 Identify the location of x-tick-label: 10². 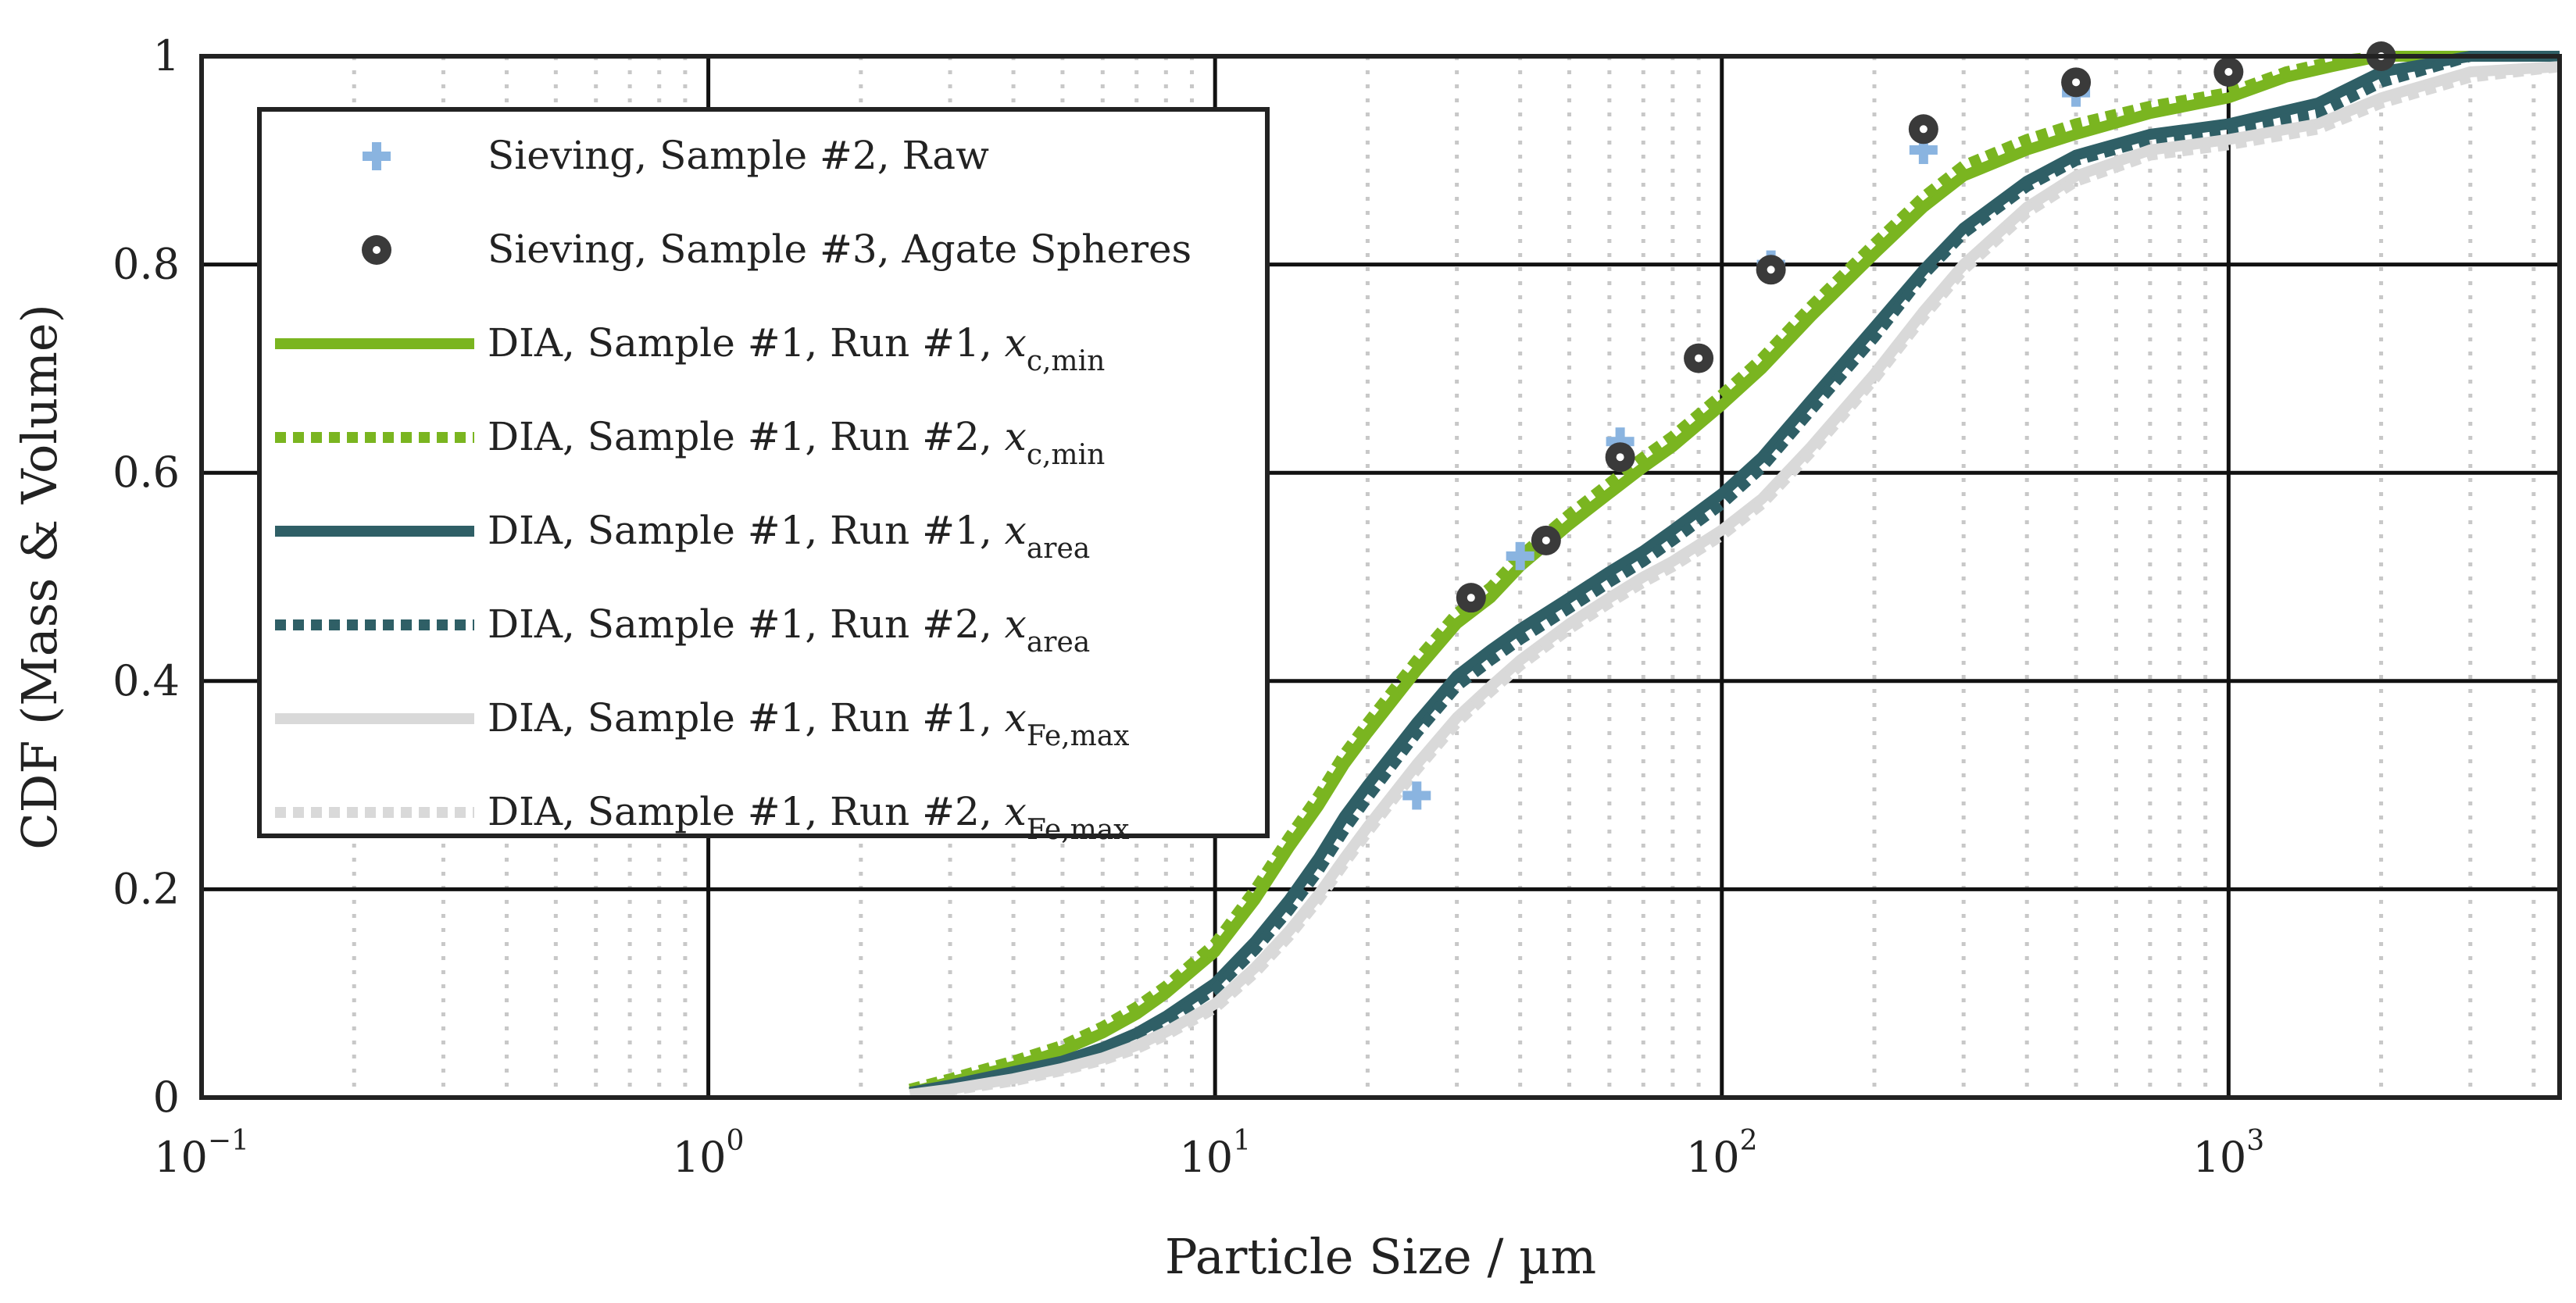
(1722, 1153).